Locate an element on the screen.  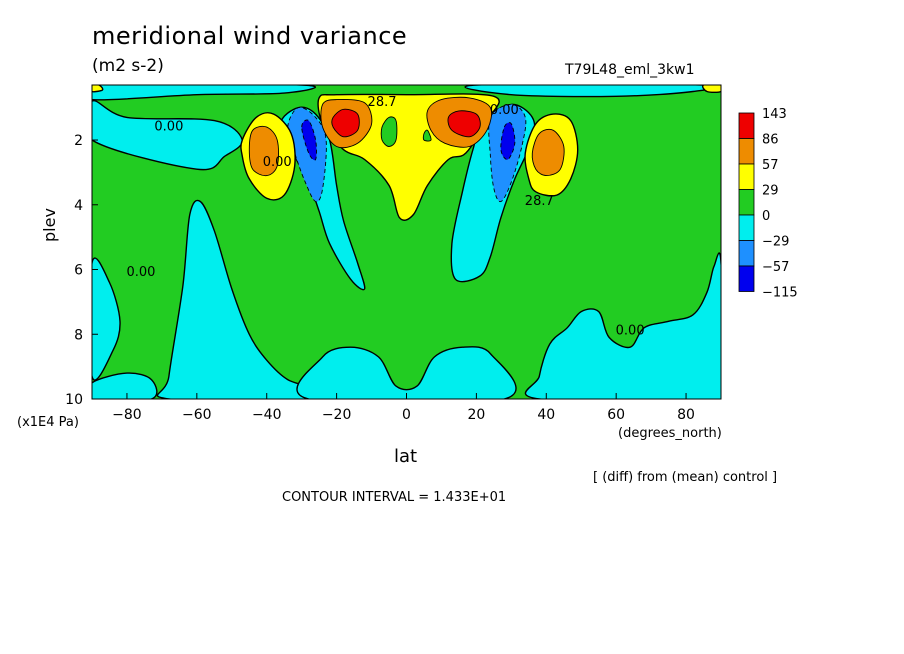
x-tick-label-5: 20 is located at coordinates (476, 415).